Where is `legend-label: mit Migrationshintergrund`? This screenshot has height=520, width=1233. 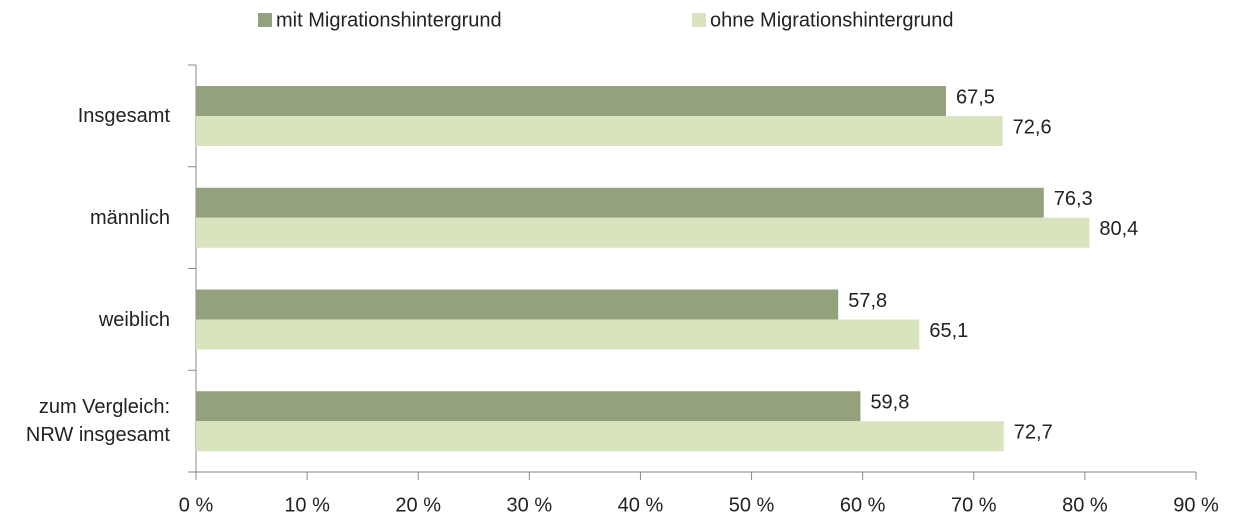
legend-label: mit Migrationshintergrund is located at coordinates (389, 20).